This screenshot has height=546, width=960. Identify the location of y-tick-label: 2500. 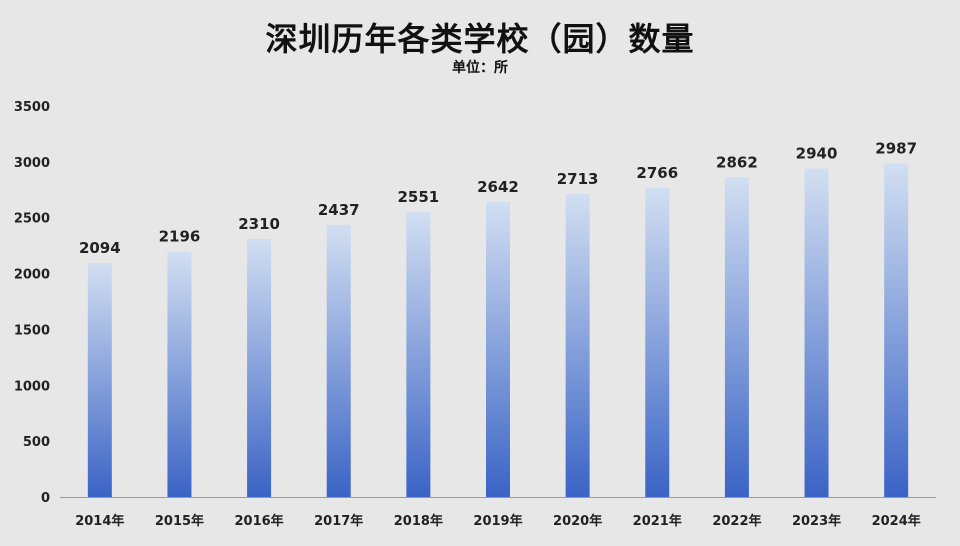
(32, 219).